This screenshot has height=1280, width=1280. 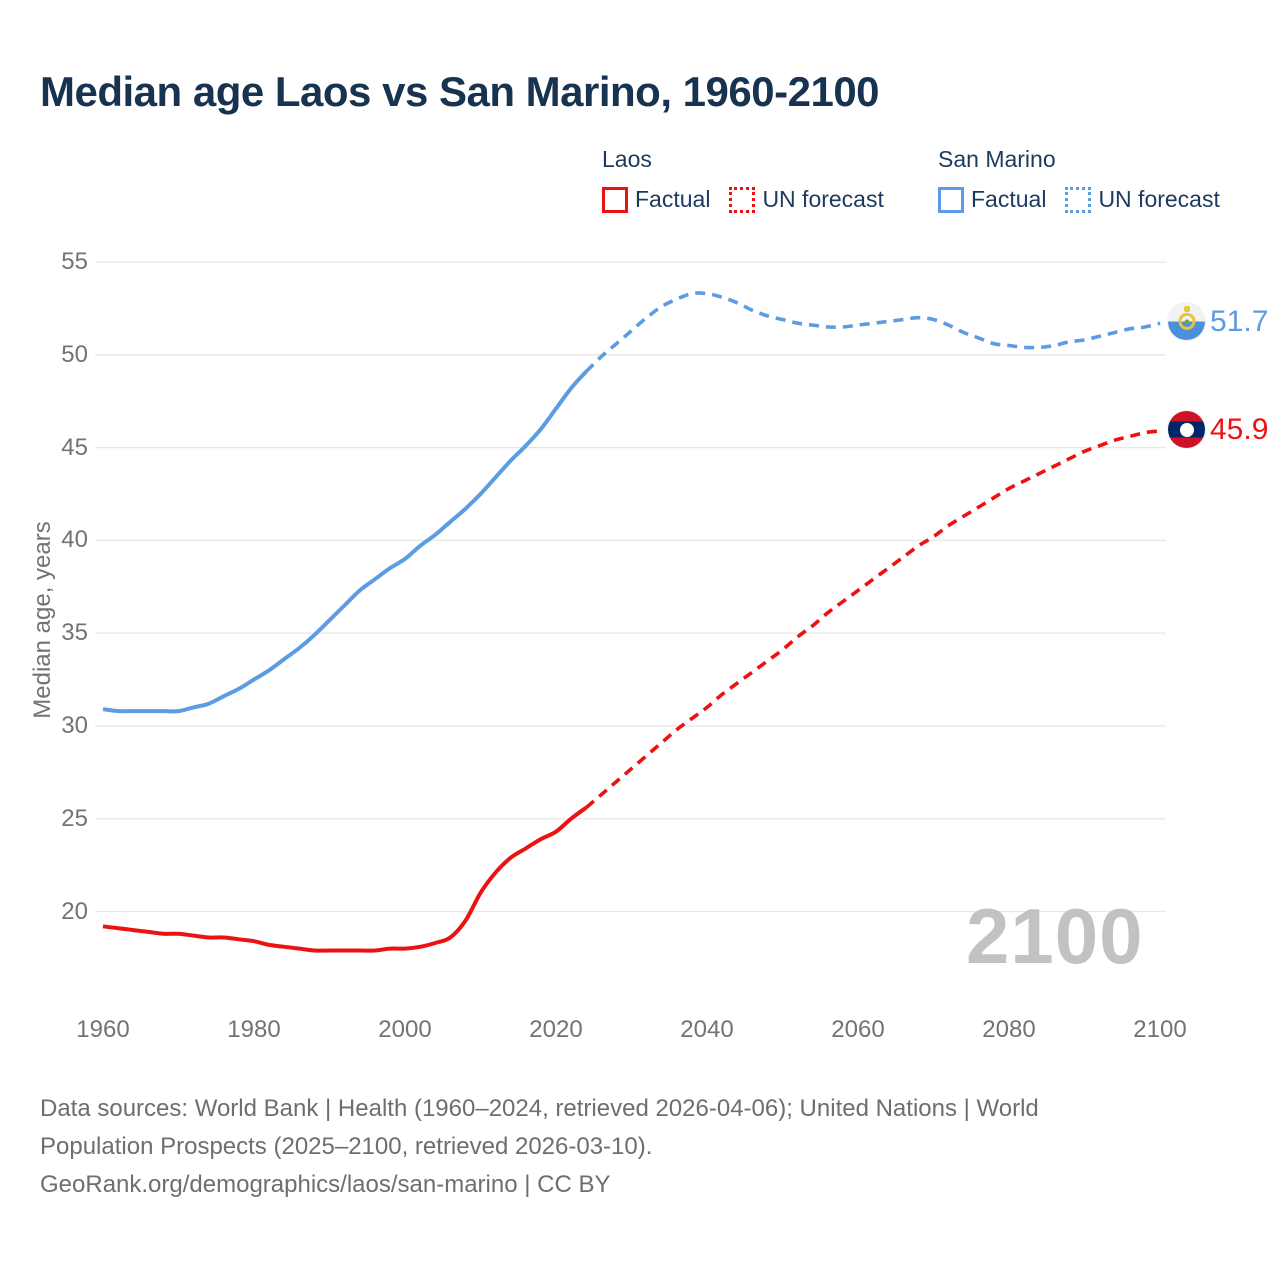 I want to click on y-tick-label-35: 35, so click(x=74, y=633).